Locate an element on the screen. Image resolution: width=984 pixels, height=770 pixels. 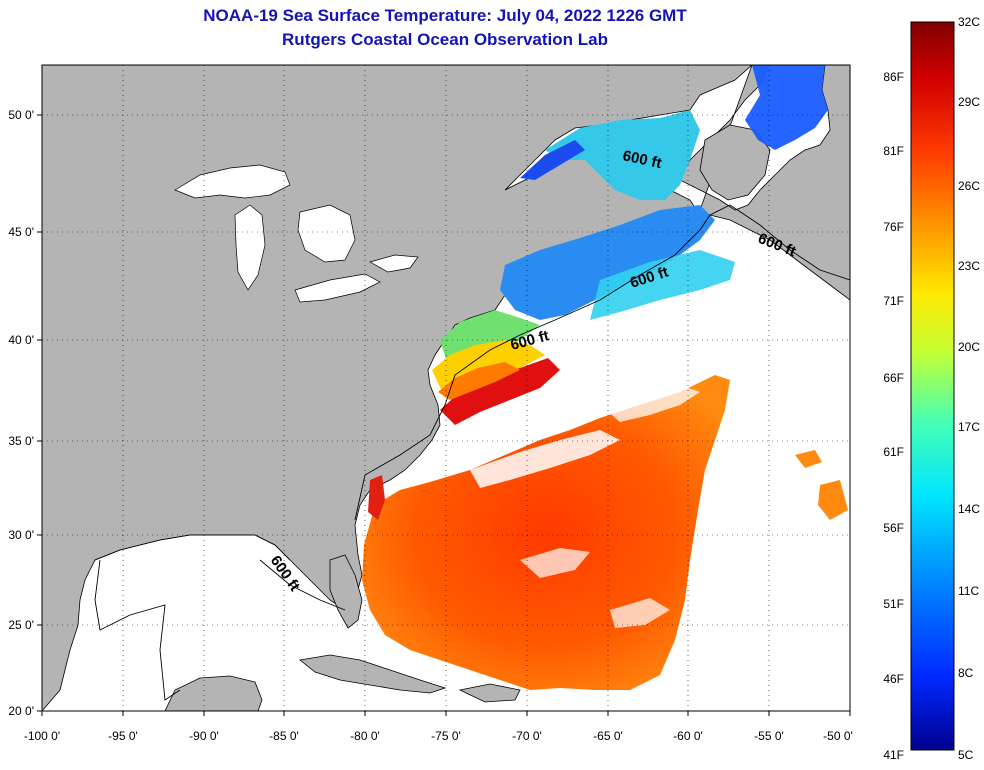
colorbar-f-label: 41F is located at coordinates (893, 755).